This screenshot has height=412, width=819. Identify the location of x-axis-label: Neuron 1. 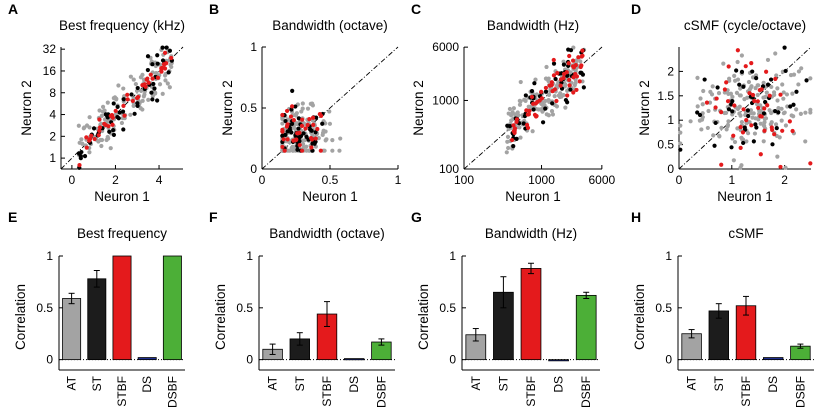
(122, 196).